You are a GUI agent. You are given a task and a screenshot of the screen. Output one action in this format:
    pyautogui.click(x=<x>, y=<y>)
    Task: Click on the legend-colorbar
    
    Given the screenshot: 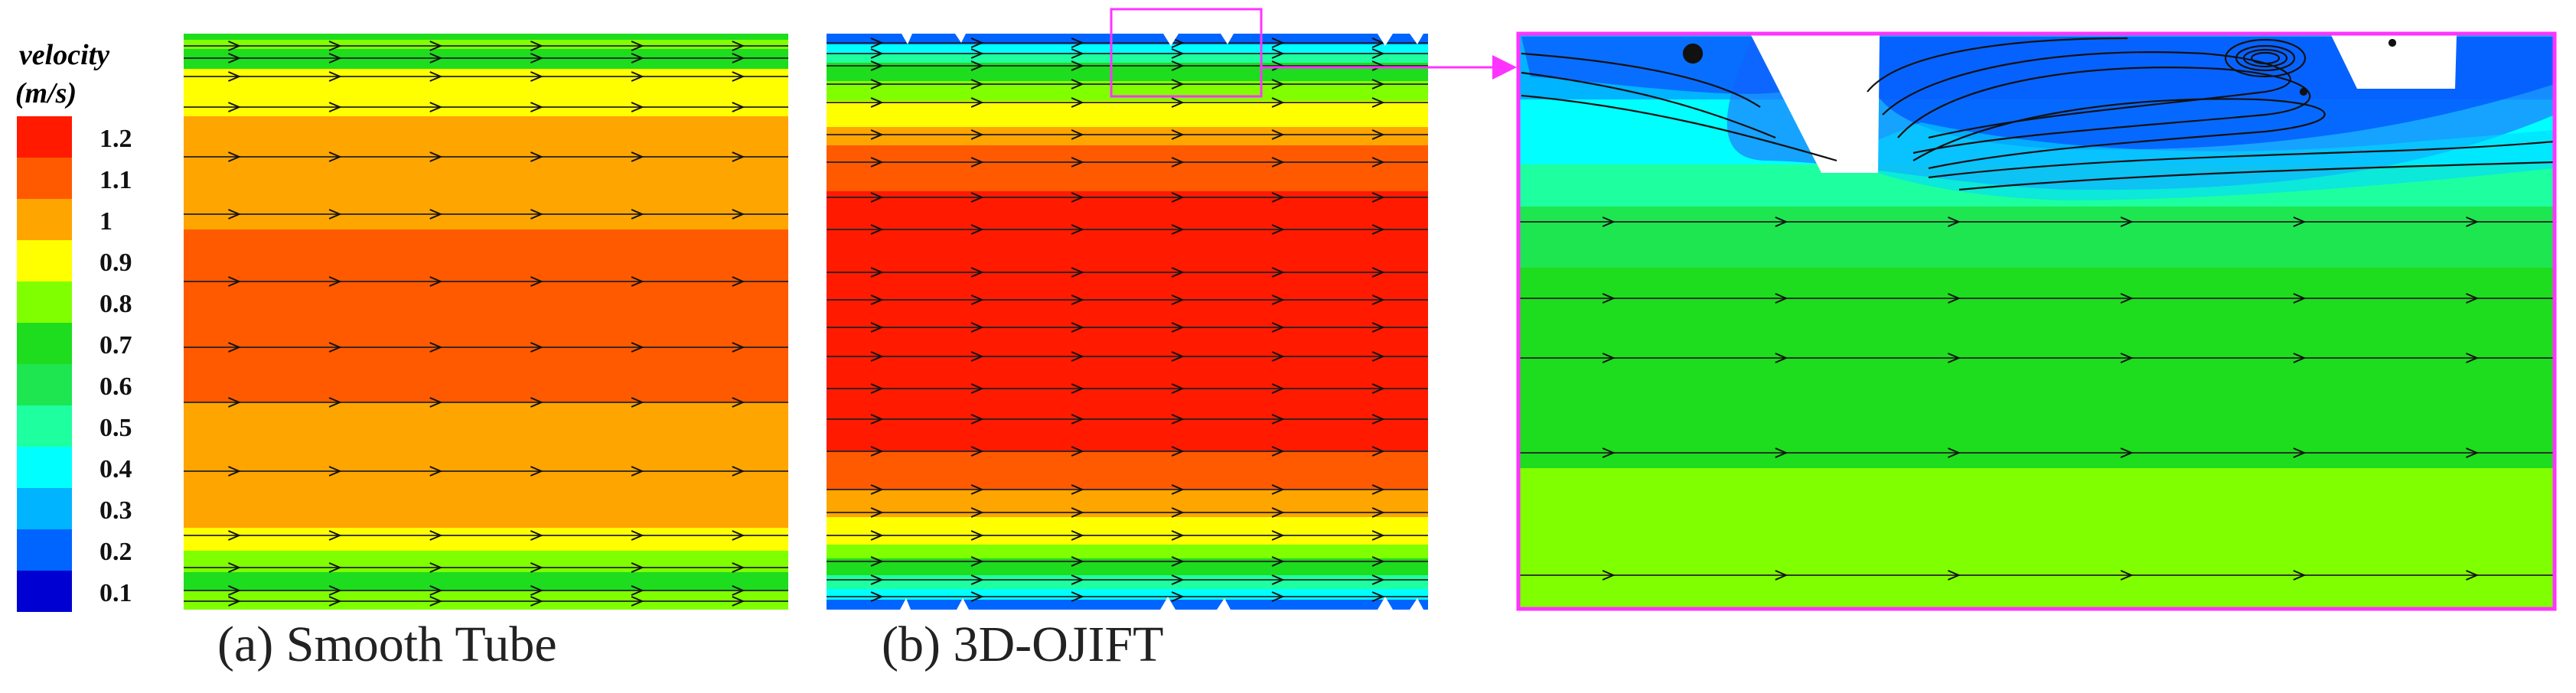 What is the action you would take?
    pyautogui.click(x=44, y=364)
    